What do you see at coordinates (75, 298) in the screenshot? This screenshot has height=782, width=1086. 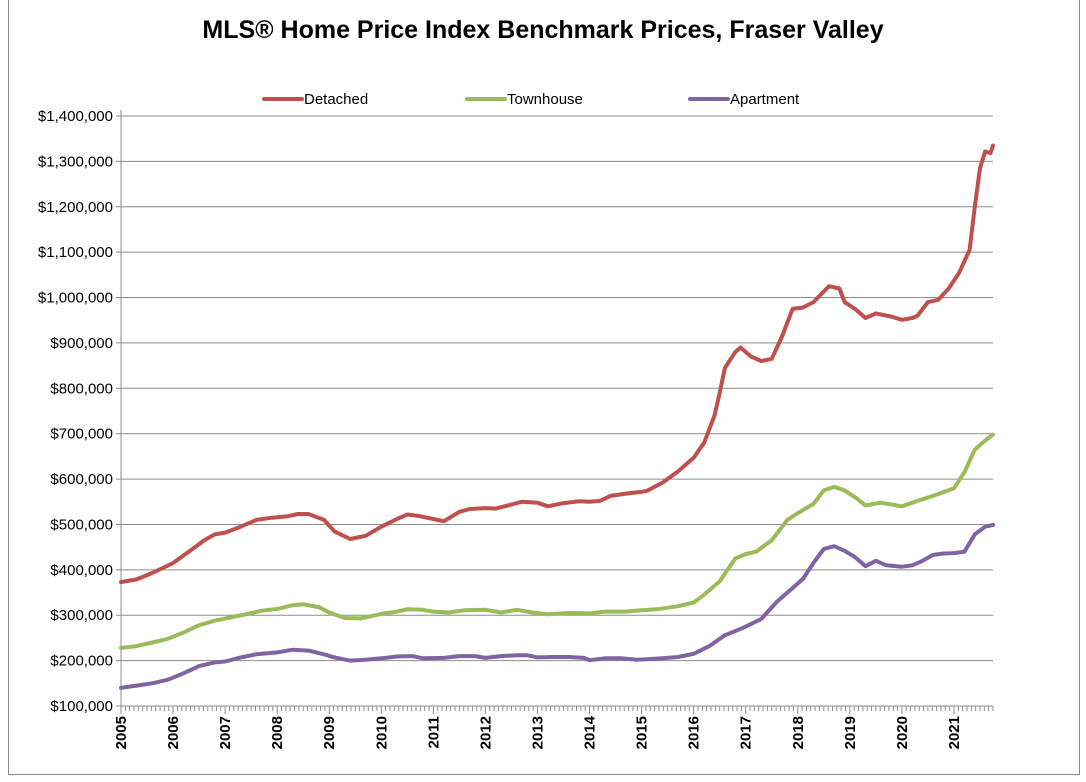 I see `y-tick-label: $1,000,000` at bounding box center [75, 298].